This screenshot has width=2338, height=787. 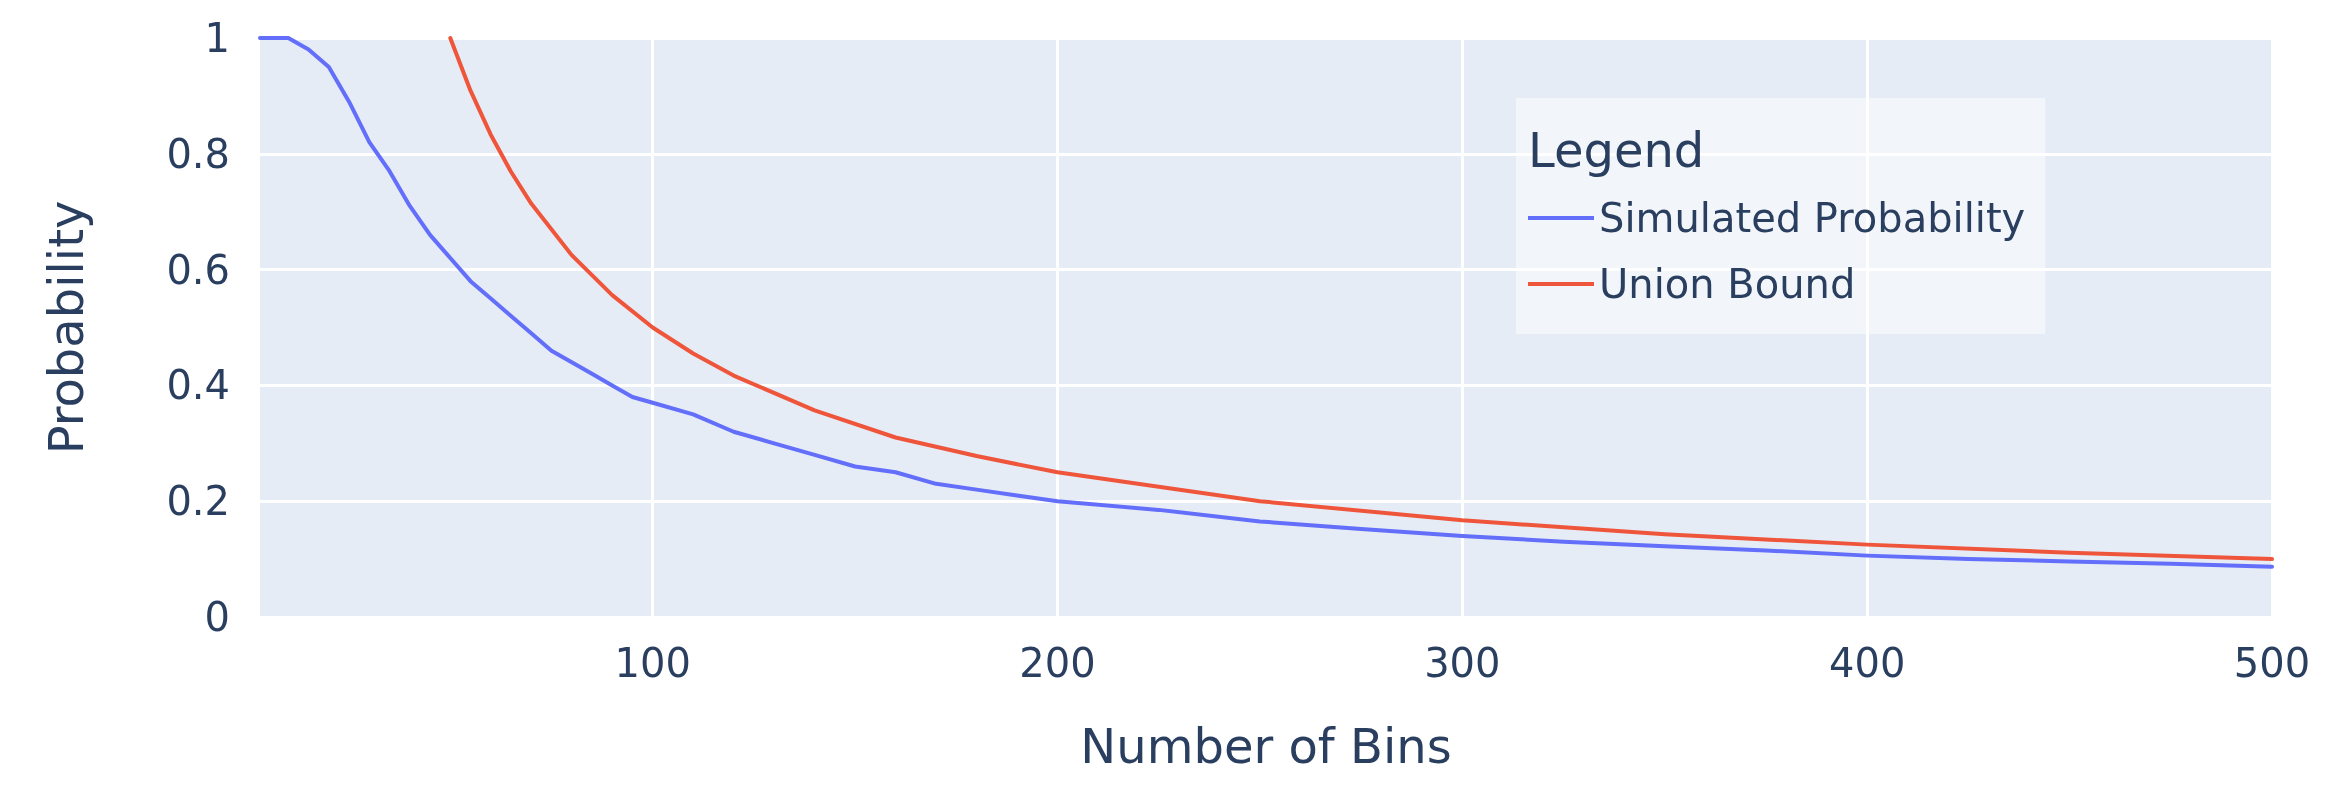 What do you see at coordinates (652, 663) in the screenshot?
I see `x-tick-label: 100` at bounding box center [652, 663].